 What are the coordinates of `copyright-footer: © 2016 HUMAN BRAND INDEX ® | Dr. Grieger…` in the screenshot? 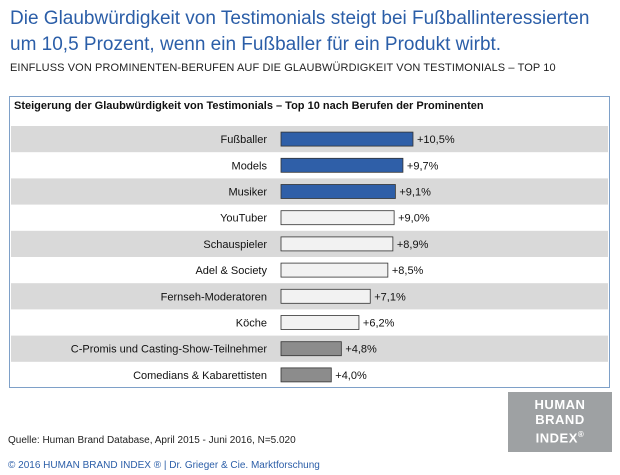 It's located at (164, 465).